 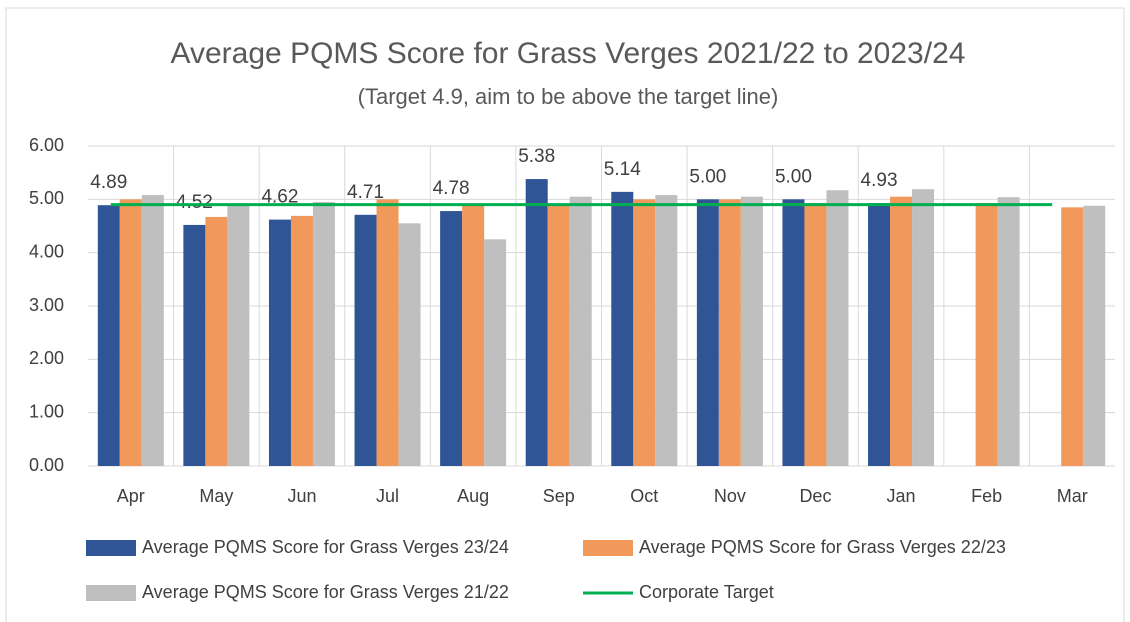 What do you see at coordinates (194, 202) in the screenshot?
I see `data-label: 4.52` at bounding box center [194, 202].